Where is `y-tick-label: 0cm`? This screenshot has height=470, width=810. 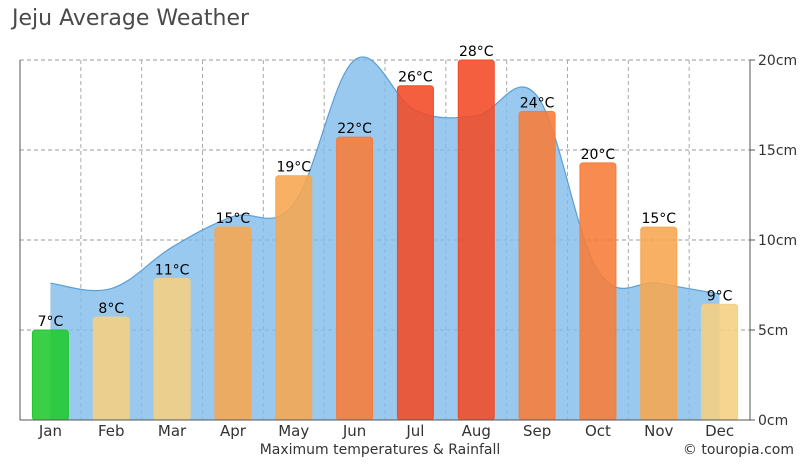
y-tick-label: 0cm is located at coordinates (773, 421).